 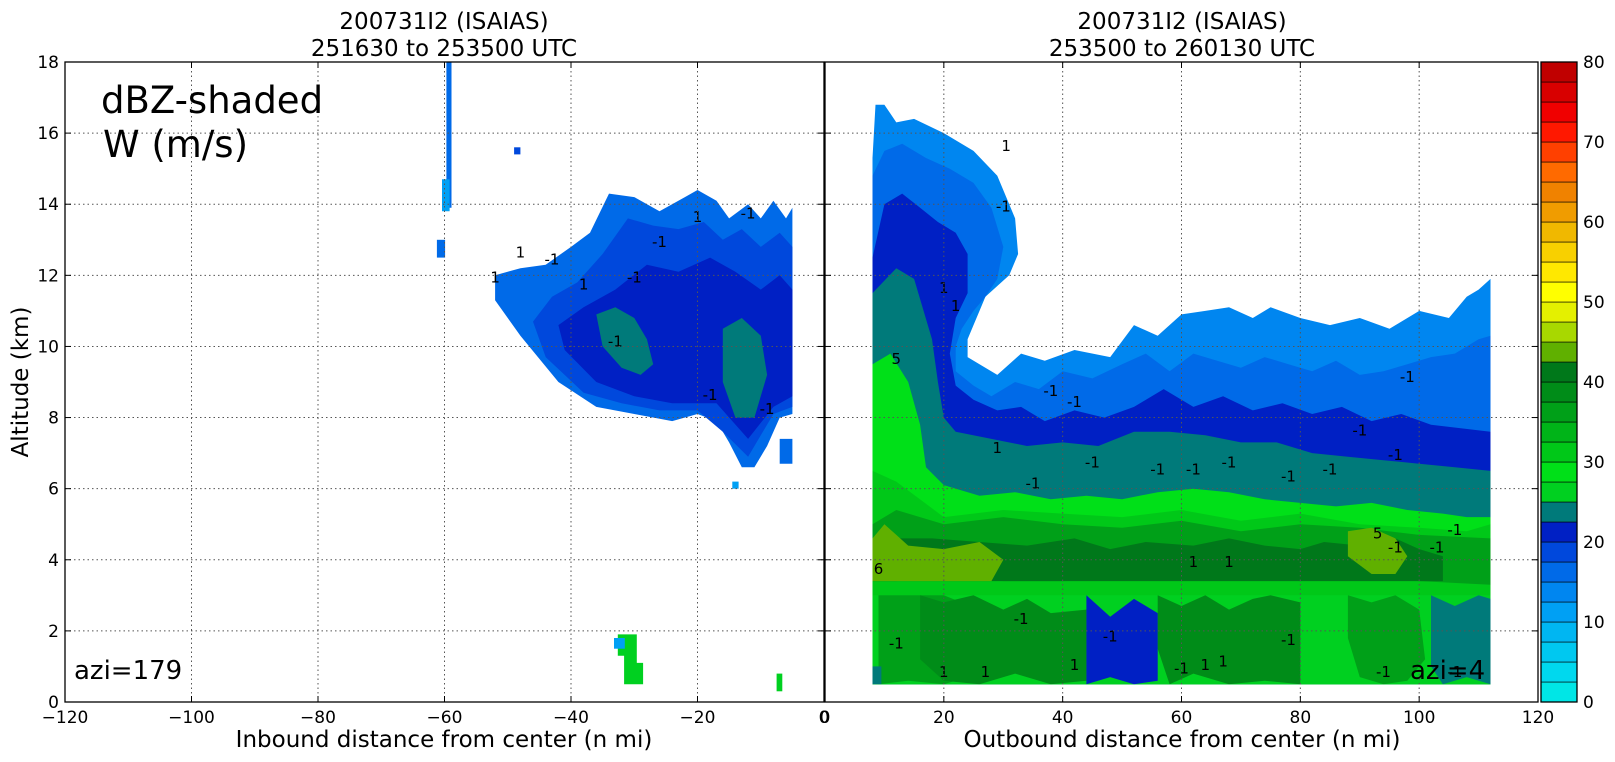 I want to click on colorbar-tick-label-7: 70, so click(x=1594, y=143).